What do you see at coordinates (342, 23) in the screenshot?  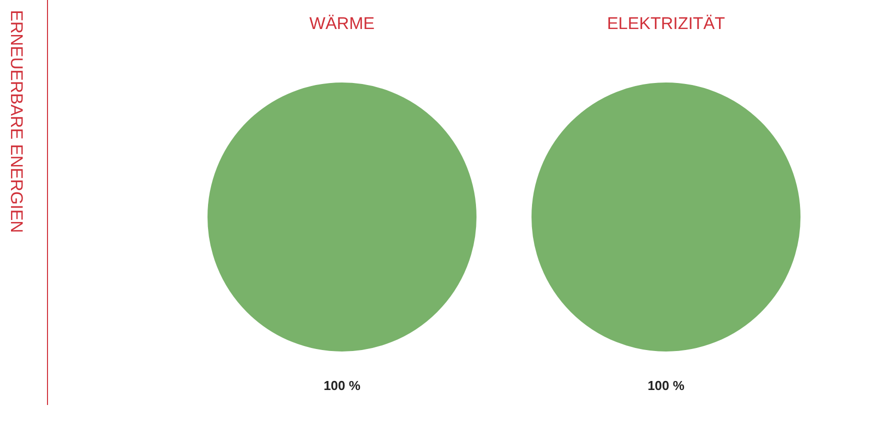 I see `chart-title: WÄRME` at bounding box center [342, 23].